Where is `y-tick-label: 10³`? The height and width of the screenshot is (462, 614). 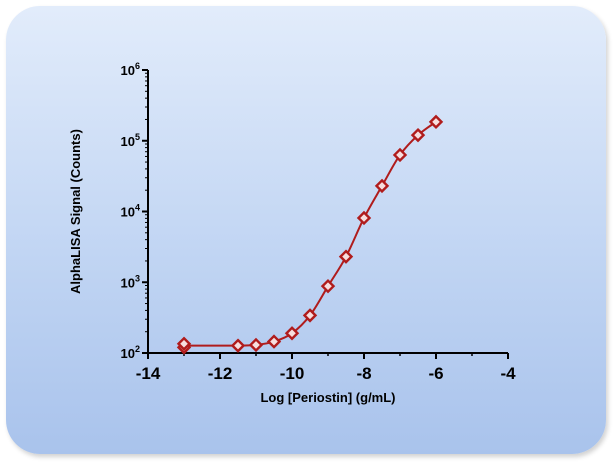 y-tick-label: 10³ is located at coordinates (130, 281).